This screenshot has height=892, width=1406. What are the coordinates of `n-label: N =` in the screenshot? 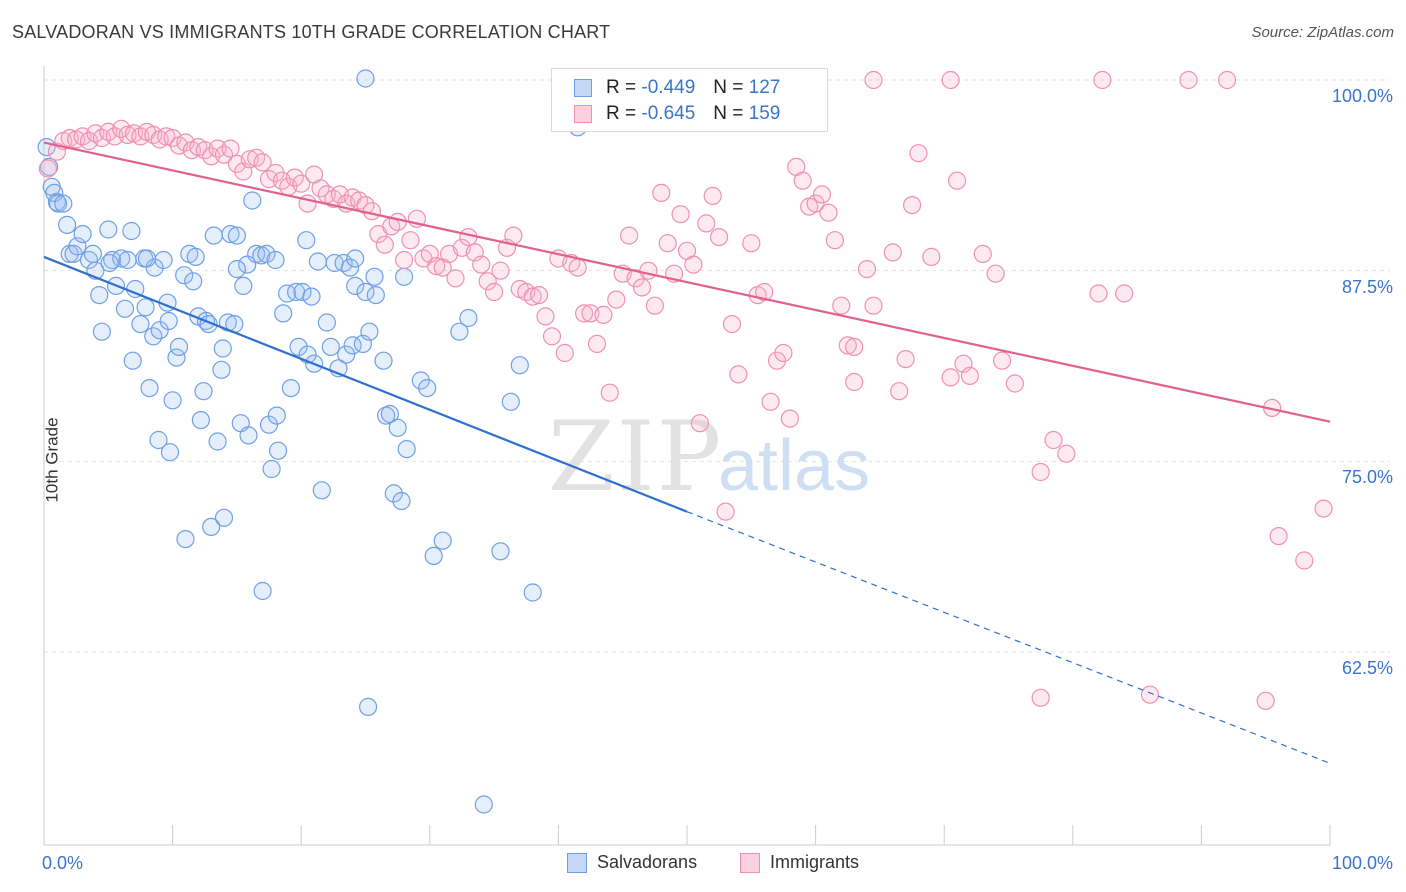 It's located at (728, 87).